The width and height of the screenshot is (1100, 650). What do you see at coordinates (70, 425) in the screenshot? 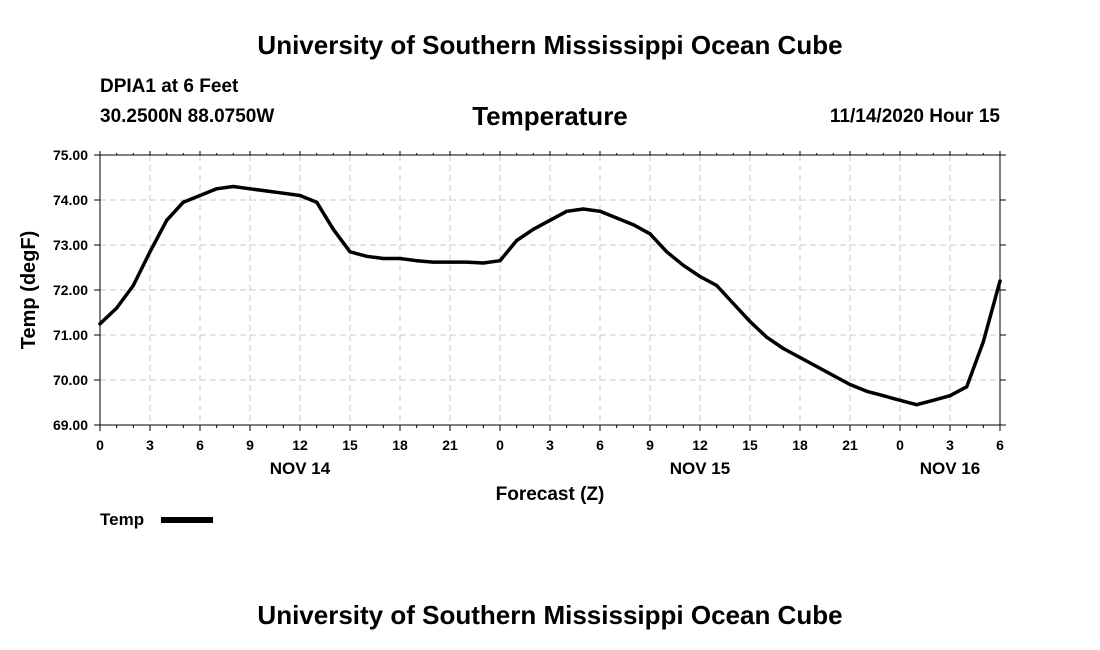
I see `y-tick-label: 69.00` at bounding box center [70, 425].